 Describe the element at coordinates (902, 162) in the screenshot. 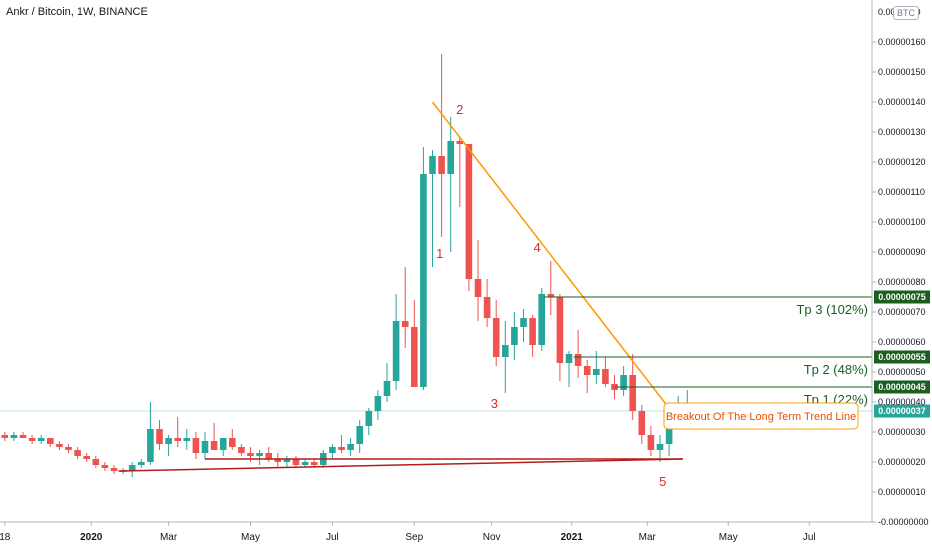

I see `y-tick-label: 0.00000120` at that location.